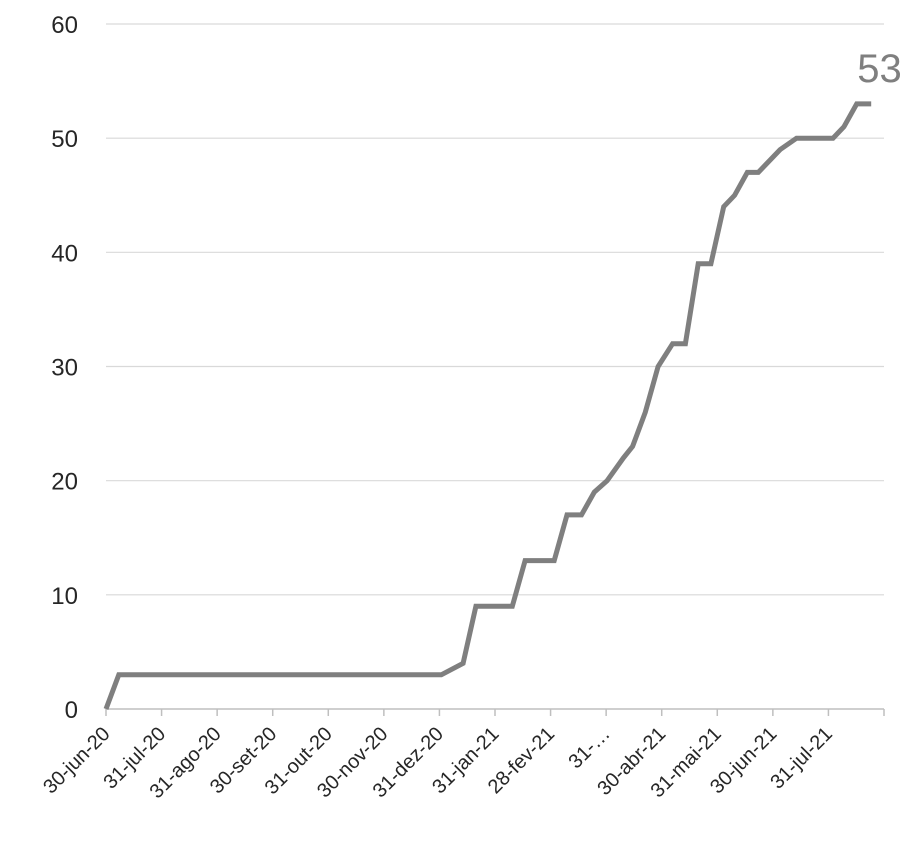 The height and width of the screenshot is (847, 910). Describe the element at coordinates (64, 253) in the screenshot. I see `y-tick-label: 40` at that location.